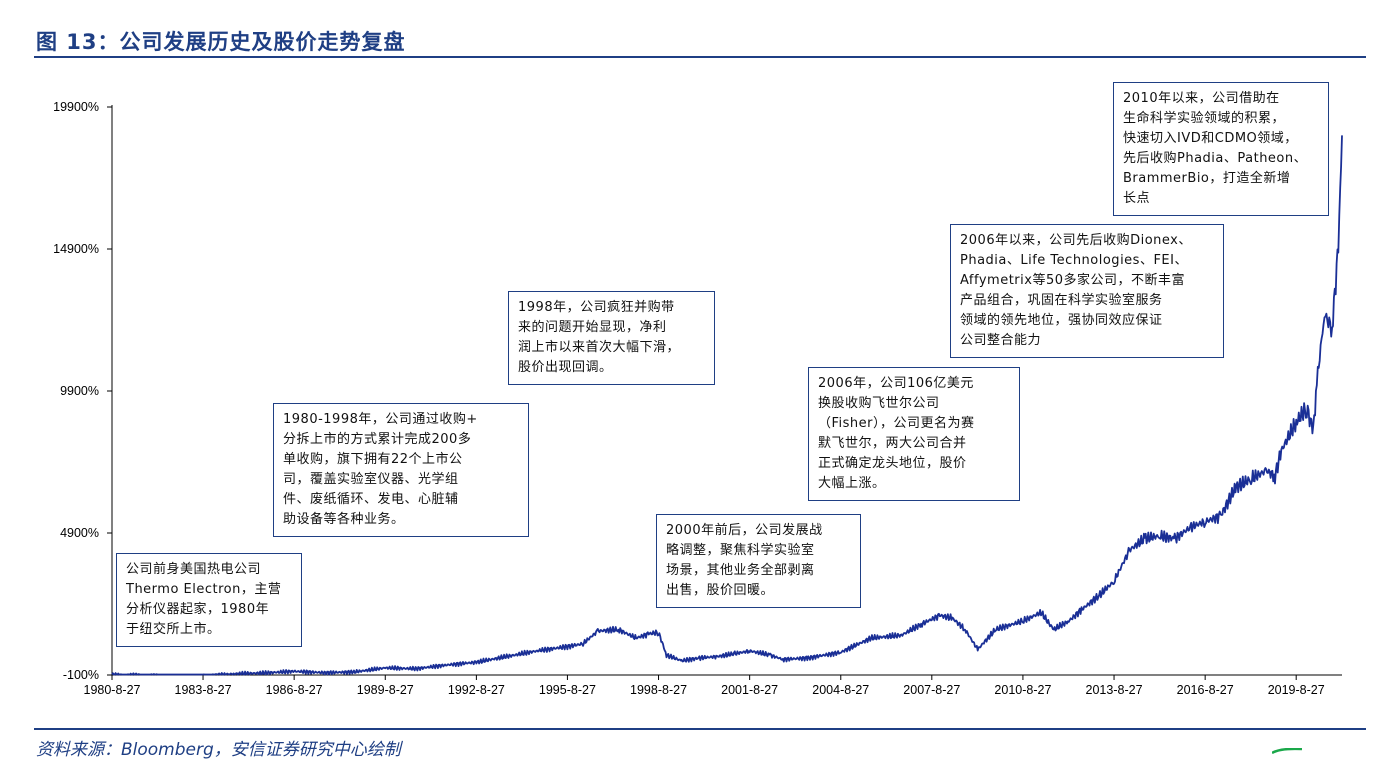  I want to click on x-tick-label: 1989-8-27, so click(385, 690).